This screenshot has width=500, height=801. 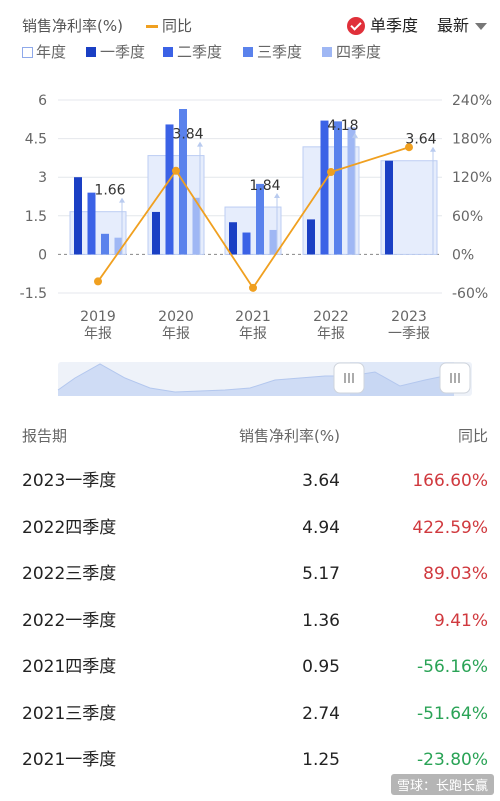 I want to click on row-value: 2.74, so click(x=321, y=713).